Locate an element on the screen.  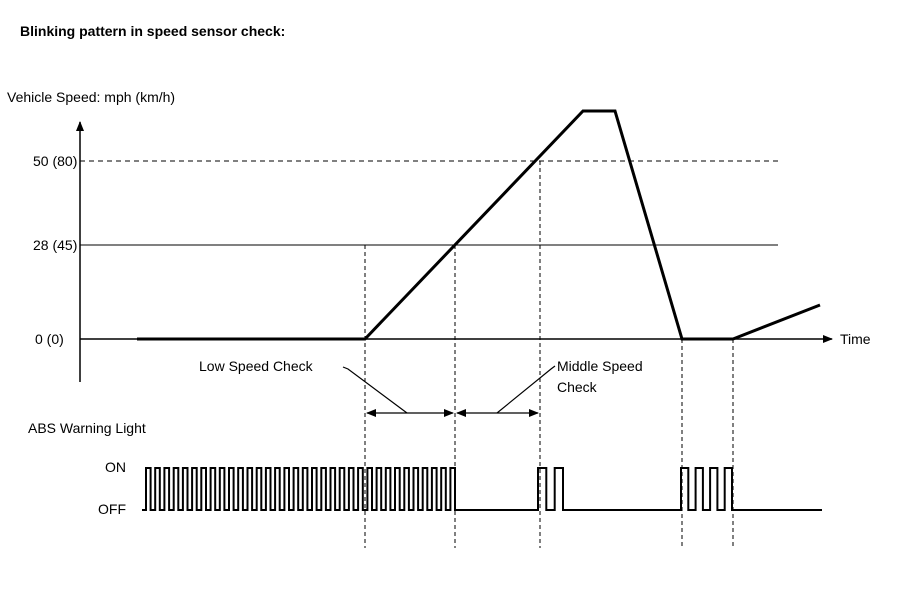
y-axis-label: Vehicle Speed: mph (km/h) is located at coordinates (91, 97).